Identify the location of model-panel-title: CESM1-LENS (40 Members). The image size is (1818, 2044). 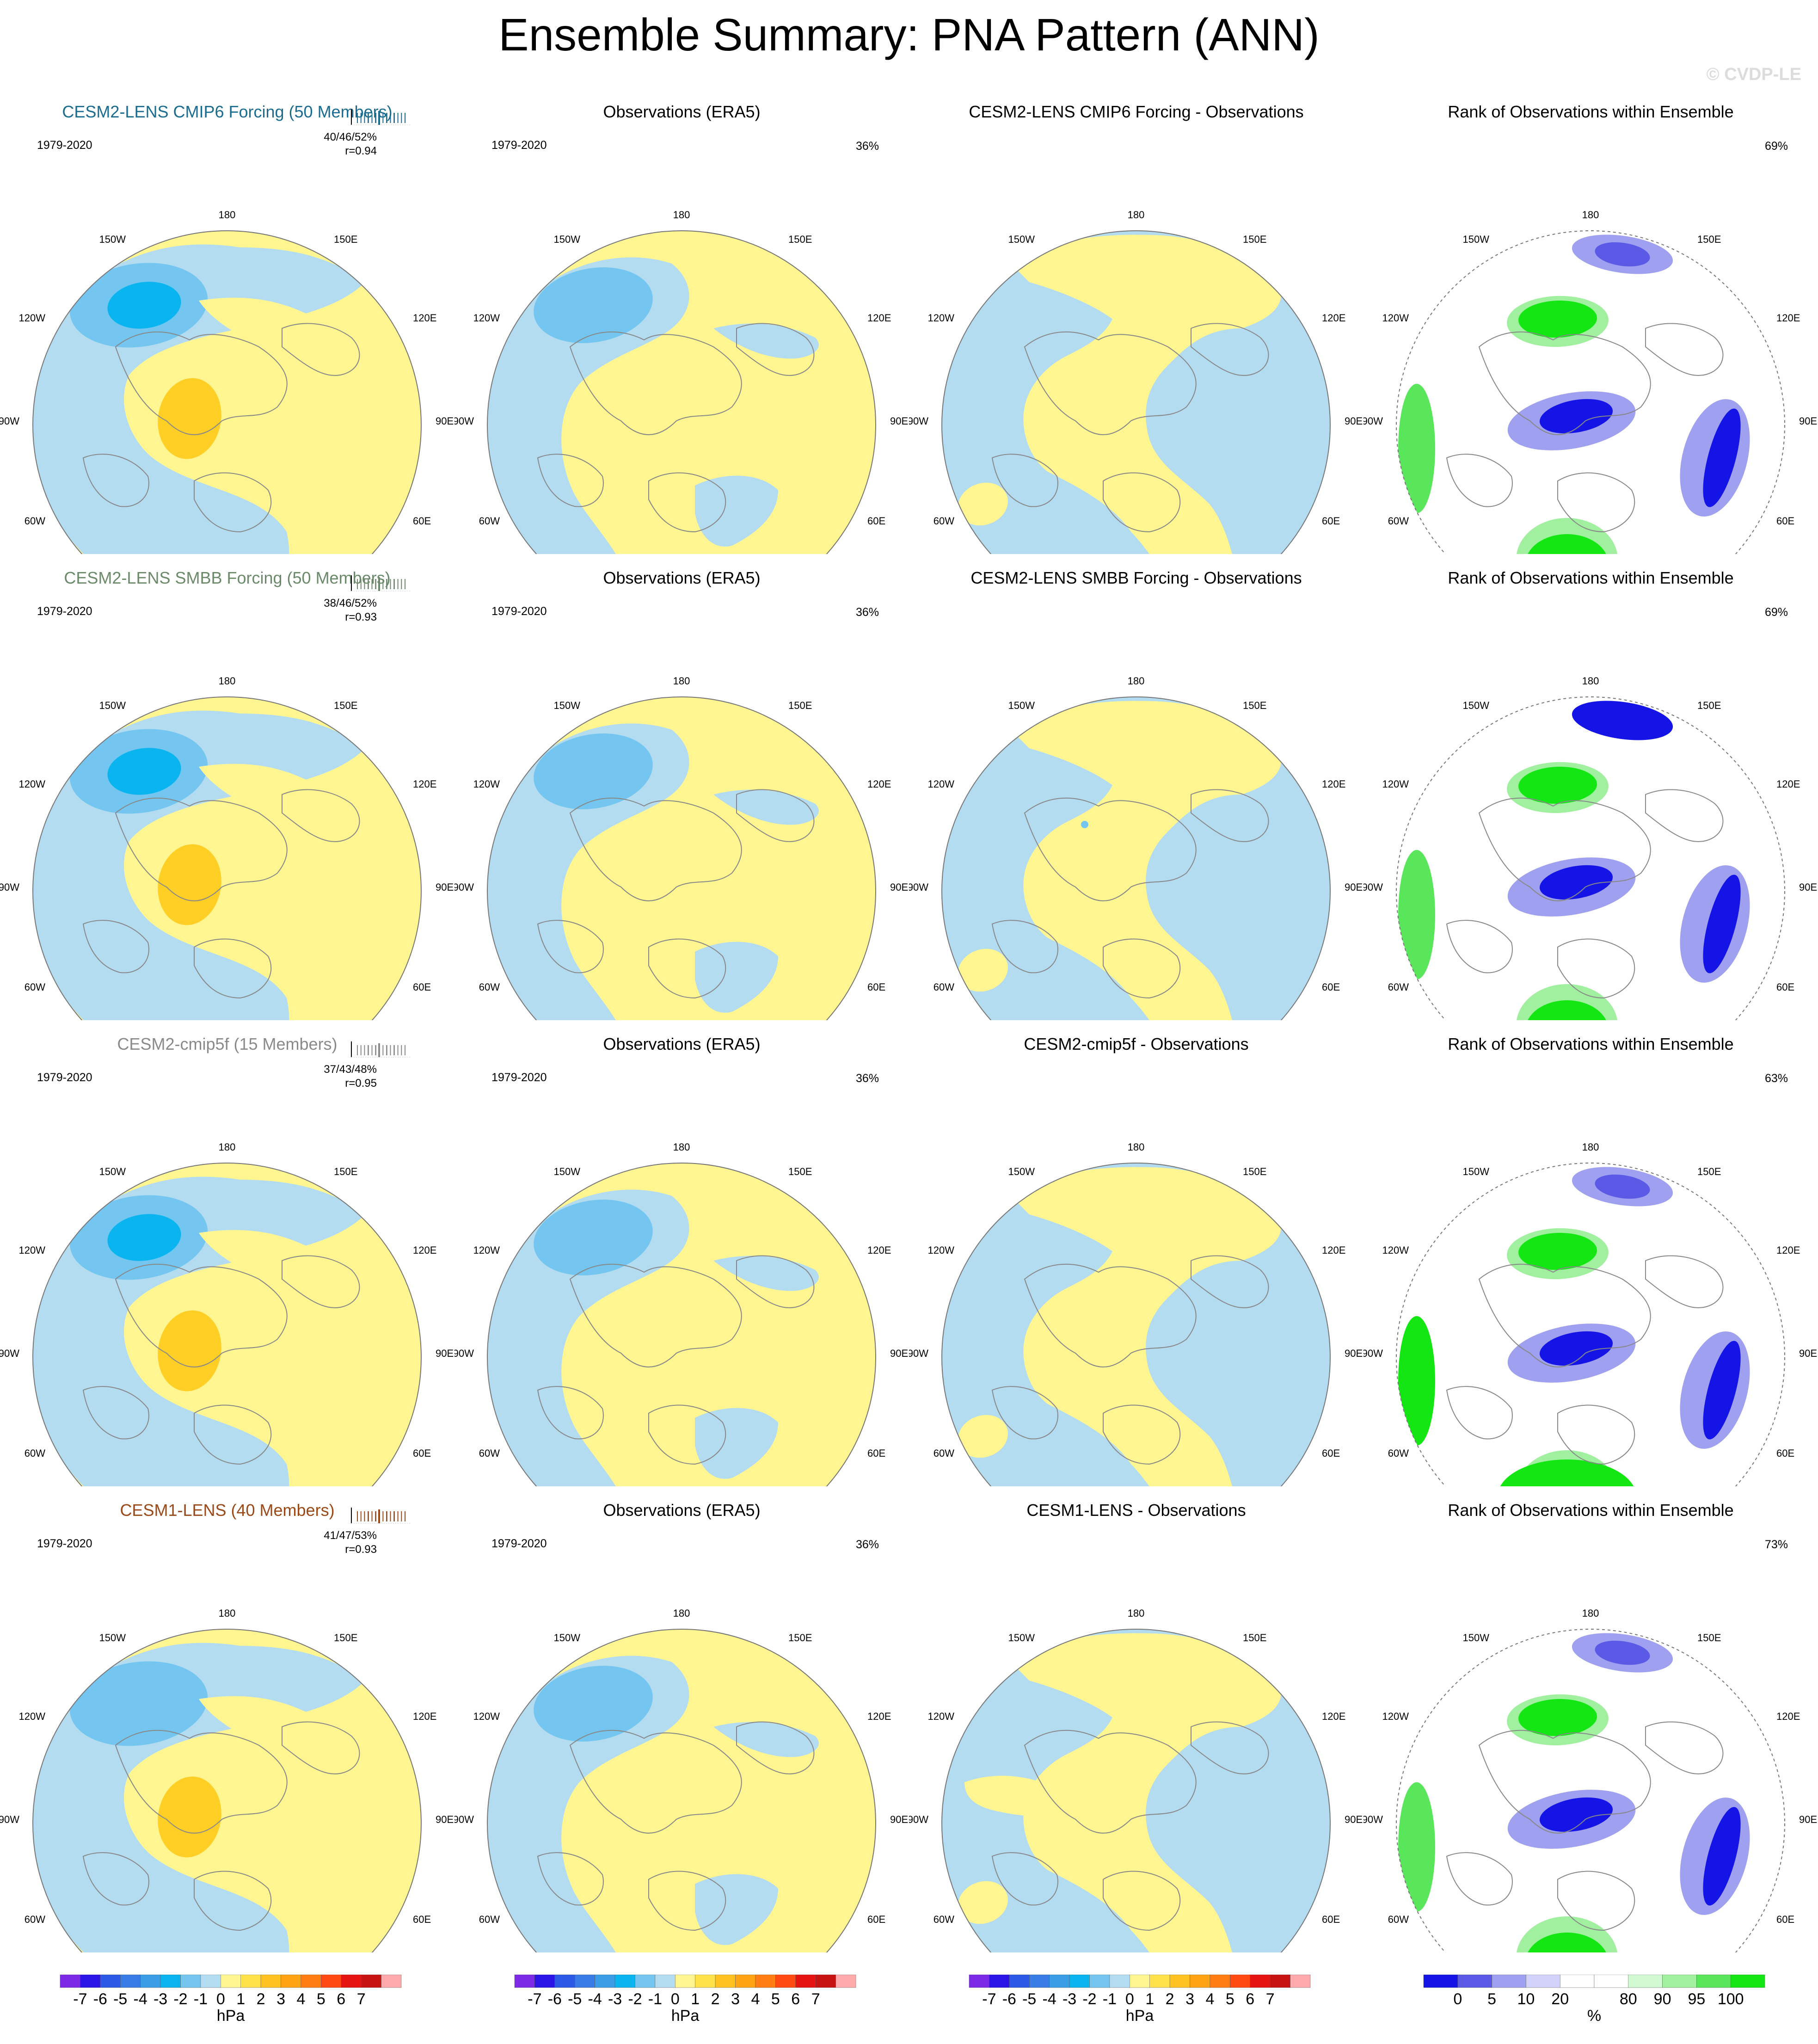
(227, 1510).